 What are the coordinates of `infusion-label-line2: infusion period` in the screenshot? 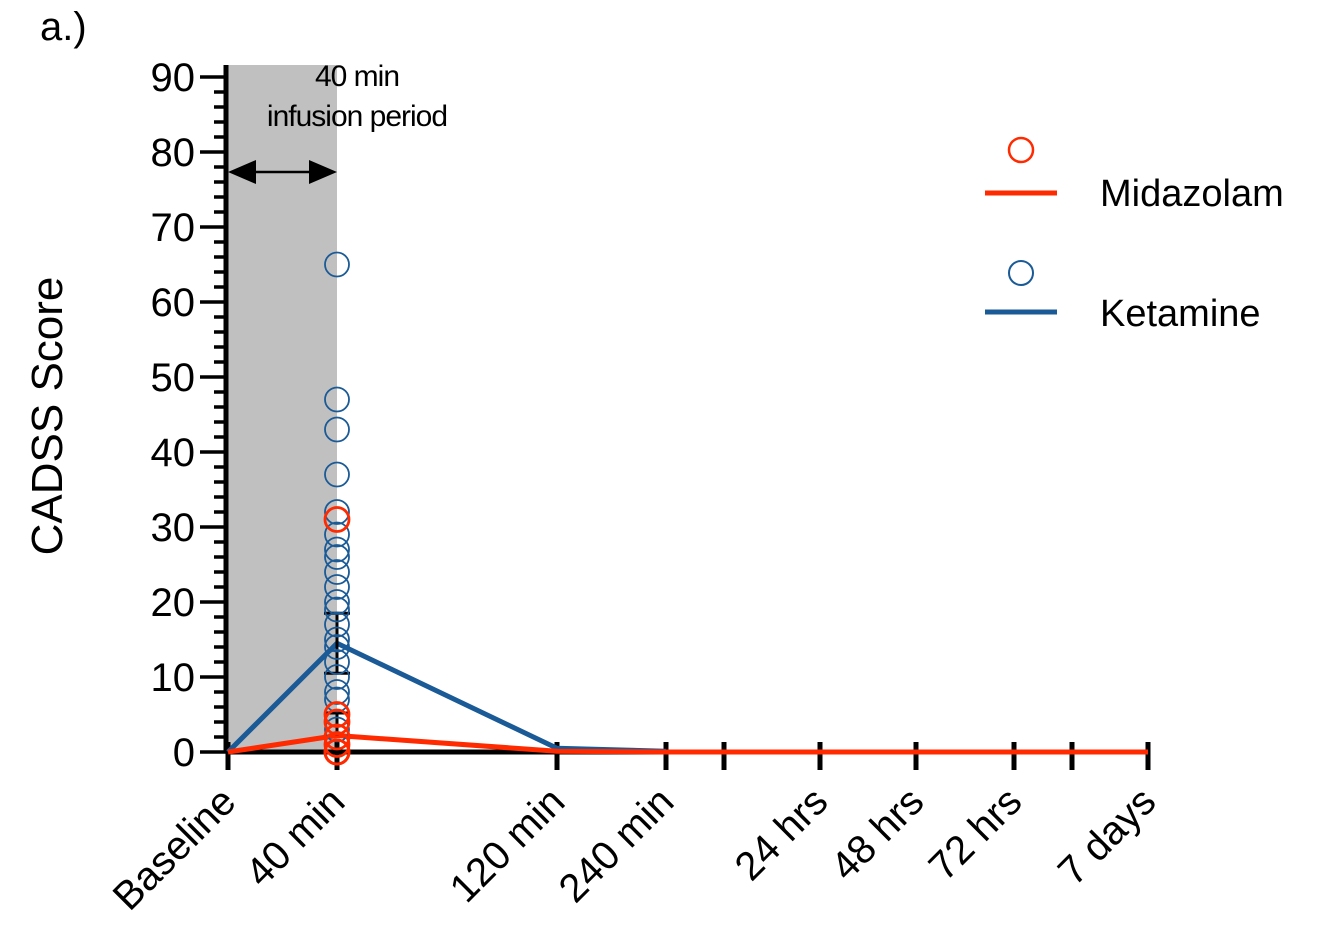 It's located at (357, 116).